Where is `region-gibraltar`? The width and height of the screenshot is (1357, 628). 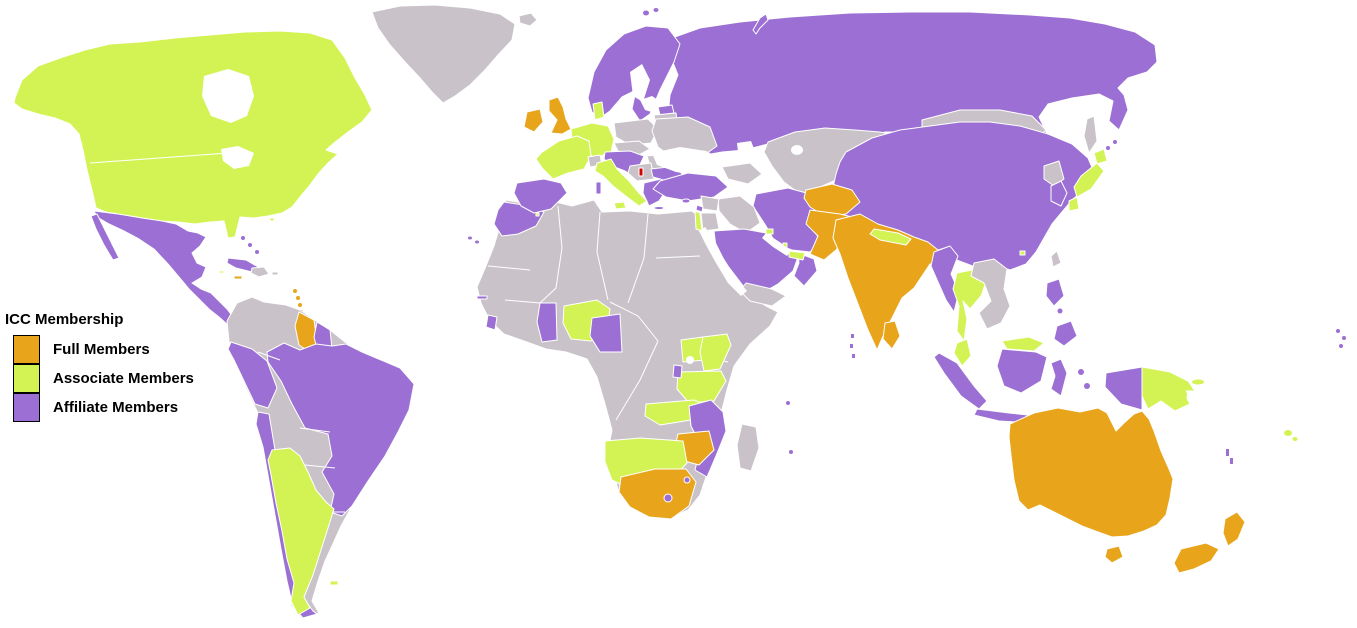
region-gibraltar is located at coordinates (537, 214).